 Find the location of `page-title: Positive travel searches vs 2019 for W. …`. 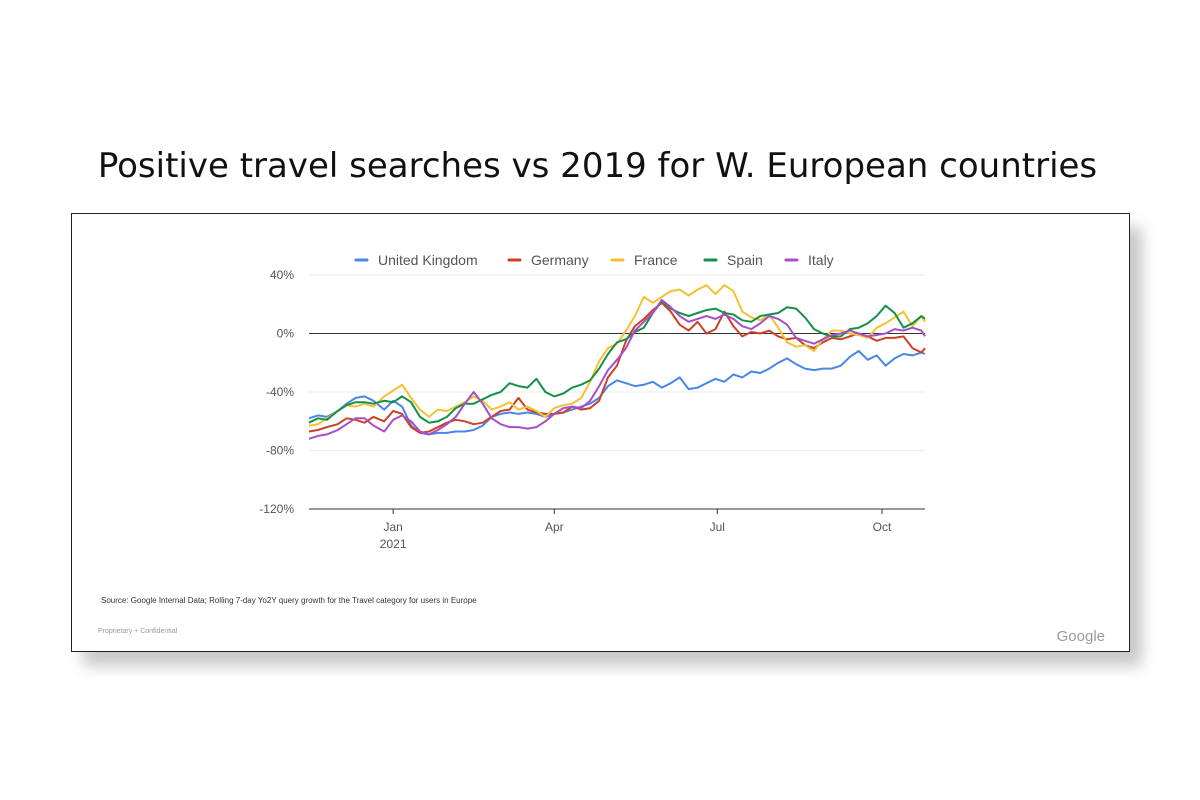

page-title: Positive travel searches vs 2019 for W. … is located at coordinates (597, 166).